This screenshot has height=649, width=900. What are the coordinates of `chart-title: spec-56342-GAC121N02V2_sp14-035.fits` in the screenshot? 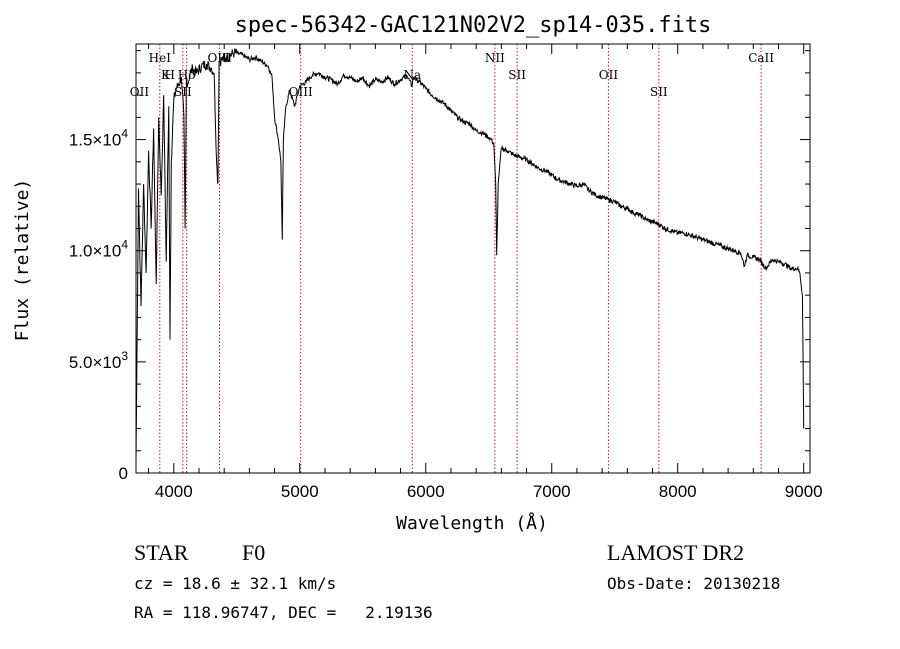 It's located at (473, 25).